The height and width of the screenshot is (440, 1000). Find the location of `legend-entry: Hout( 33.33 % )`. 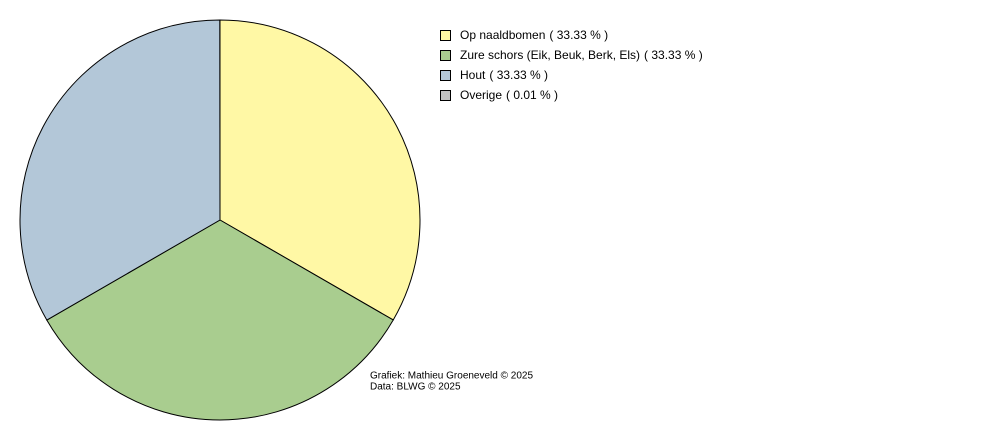

legend-entry: Hout( 33.33 % ) is located at coordinates (504, 75).